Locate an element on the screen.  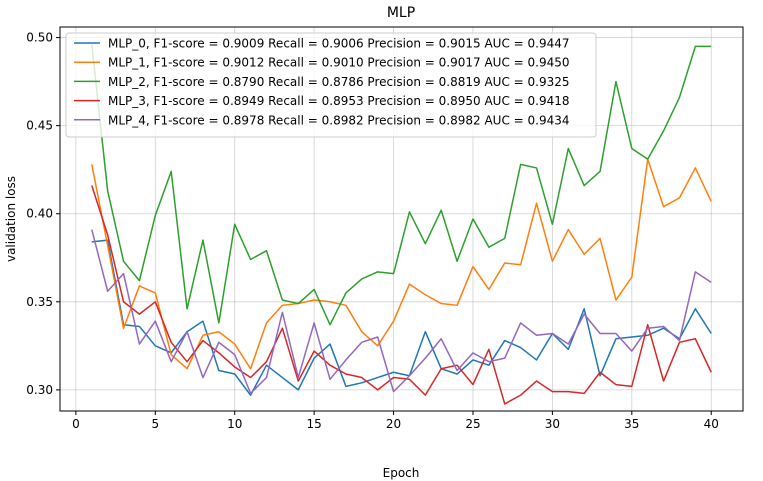
y-axis-label: validation loss is located at coordinates (11, 219).